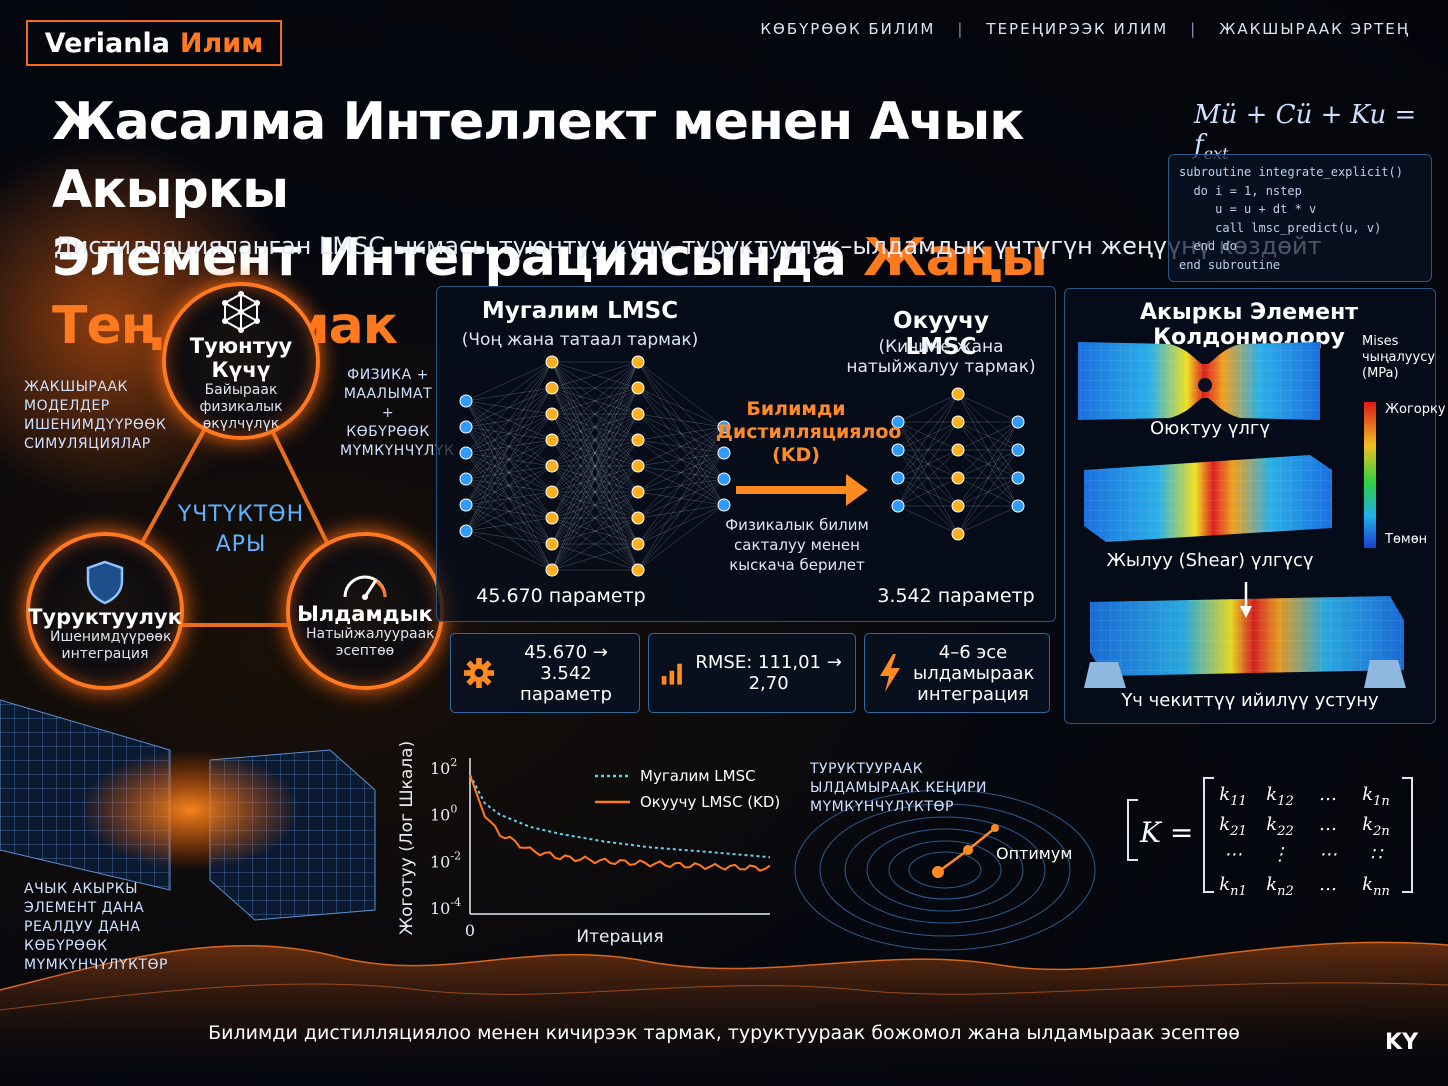 Image resolution: width=1448 pixels, height=1086 pixels. What do you see at coordinates (443, 767) in the screenshot?
I see `y-tick-label: 10²` at bounding box center [443, 767].